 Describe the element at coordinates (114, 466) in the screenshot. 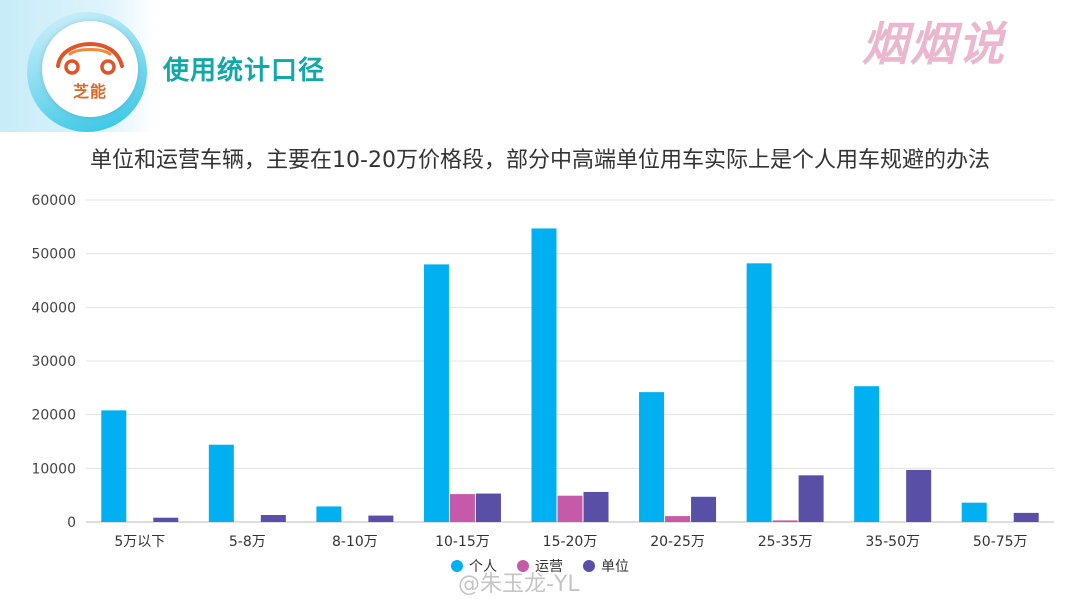

I see `bar-个人-5万以下` at that location.